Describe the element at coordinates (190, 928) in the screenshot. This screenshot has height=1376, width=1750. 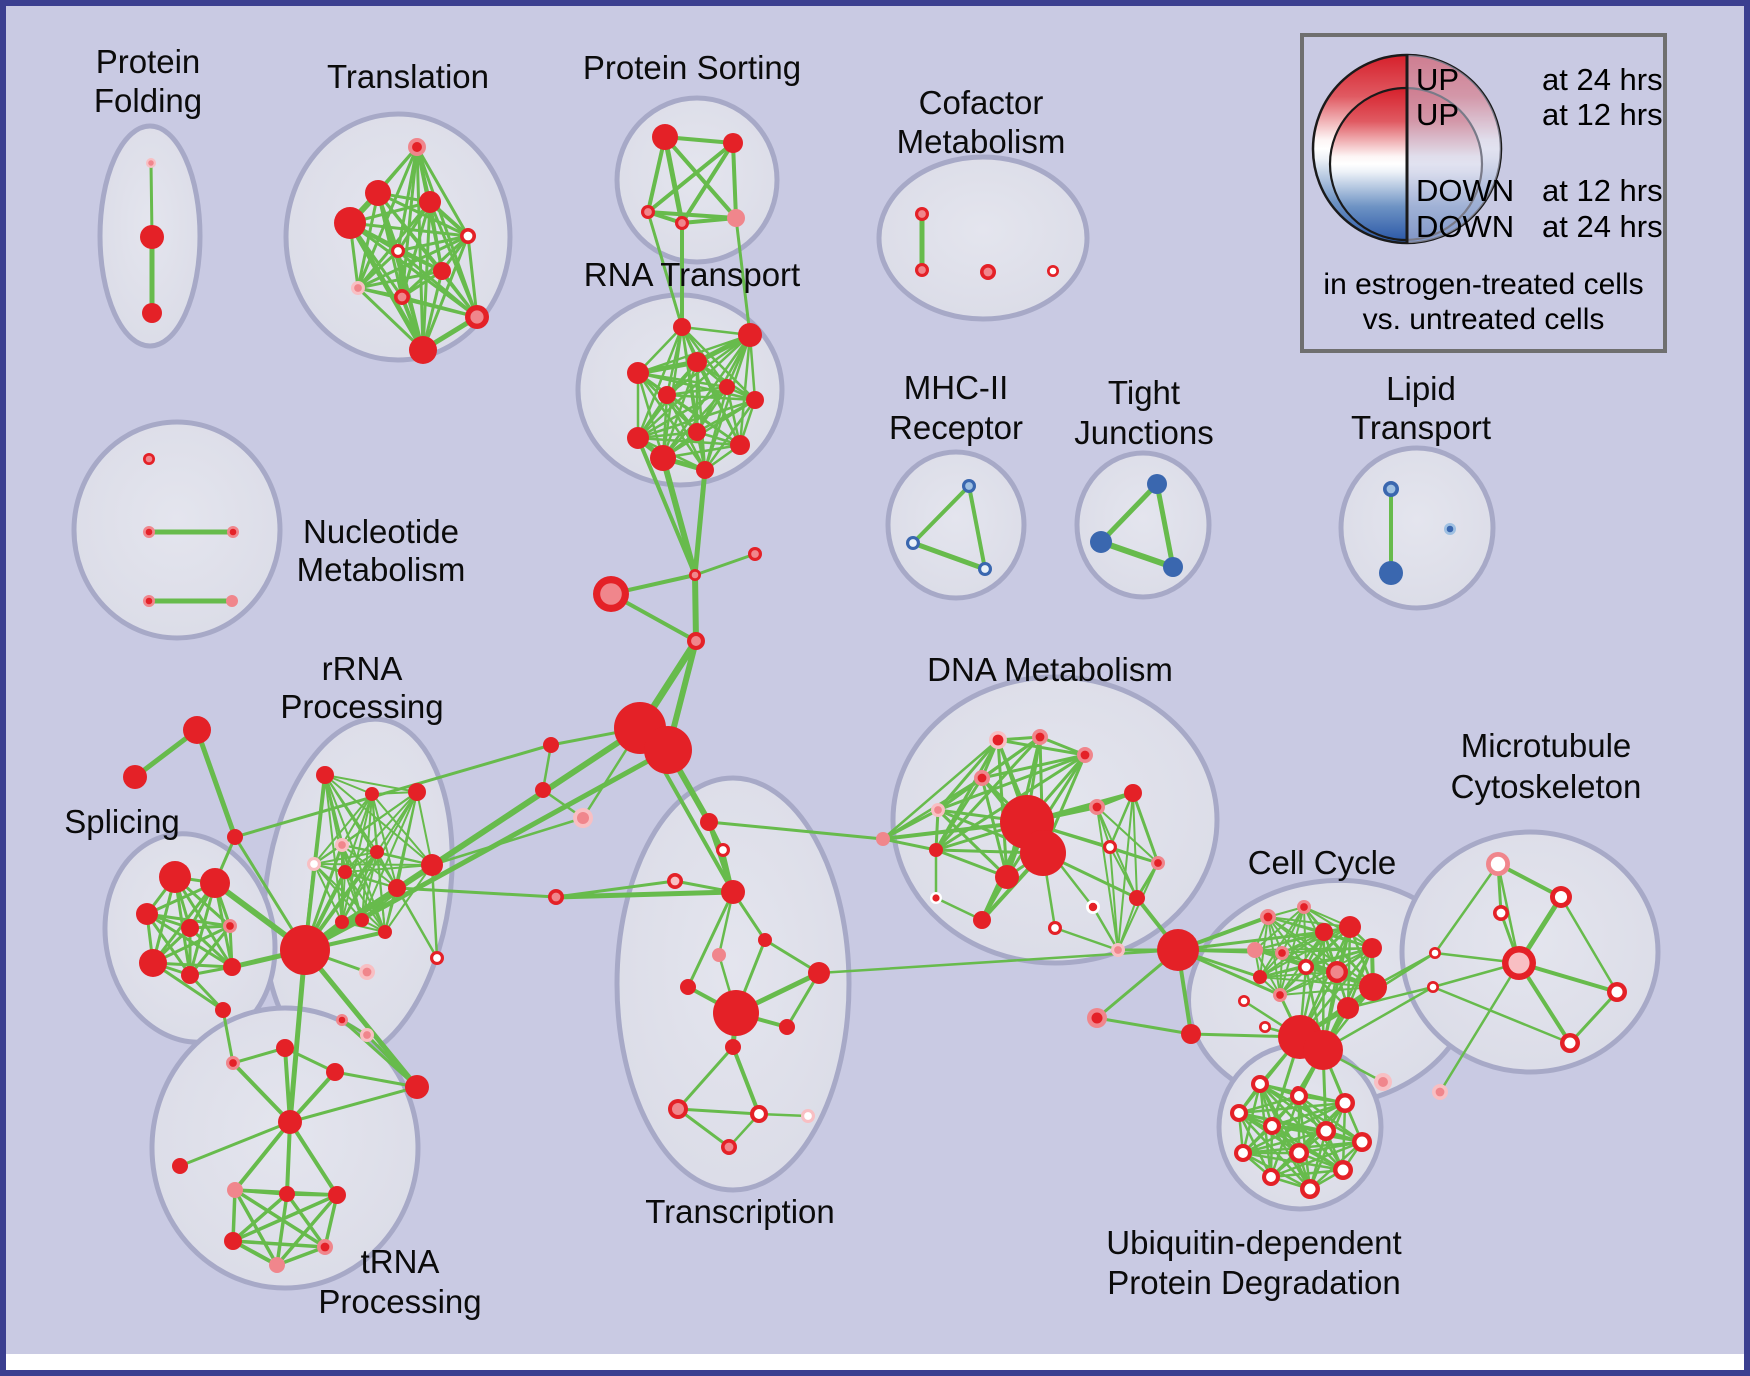
I see `network-node-p4` at that location.